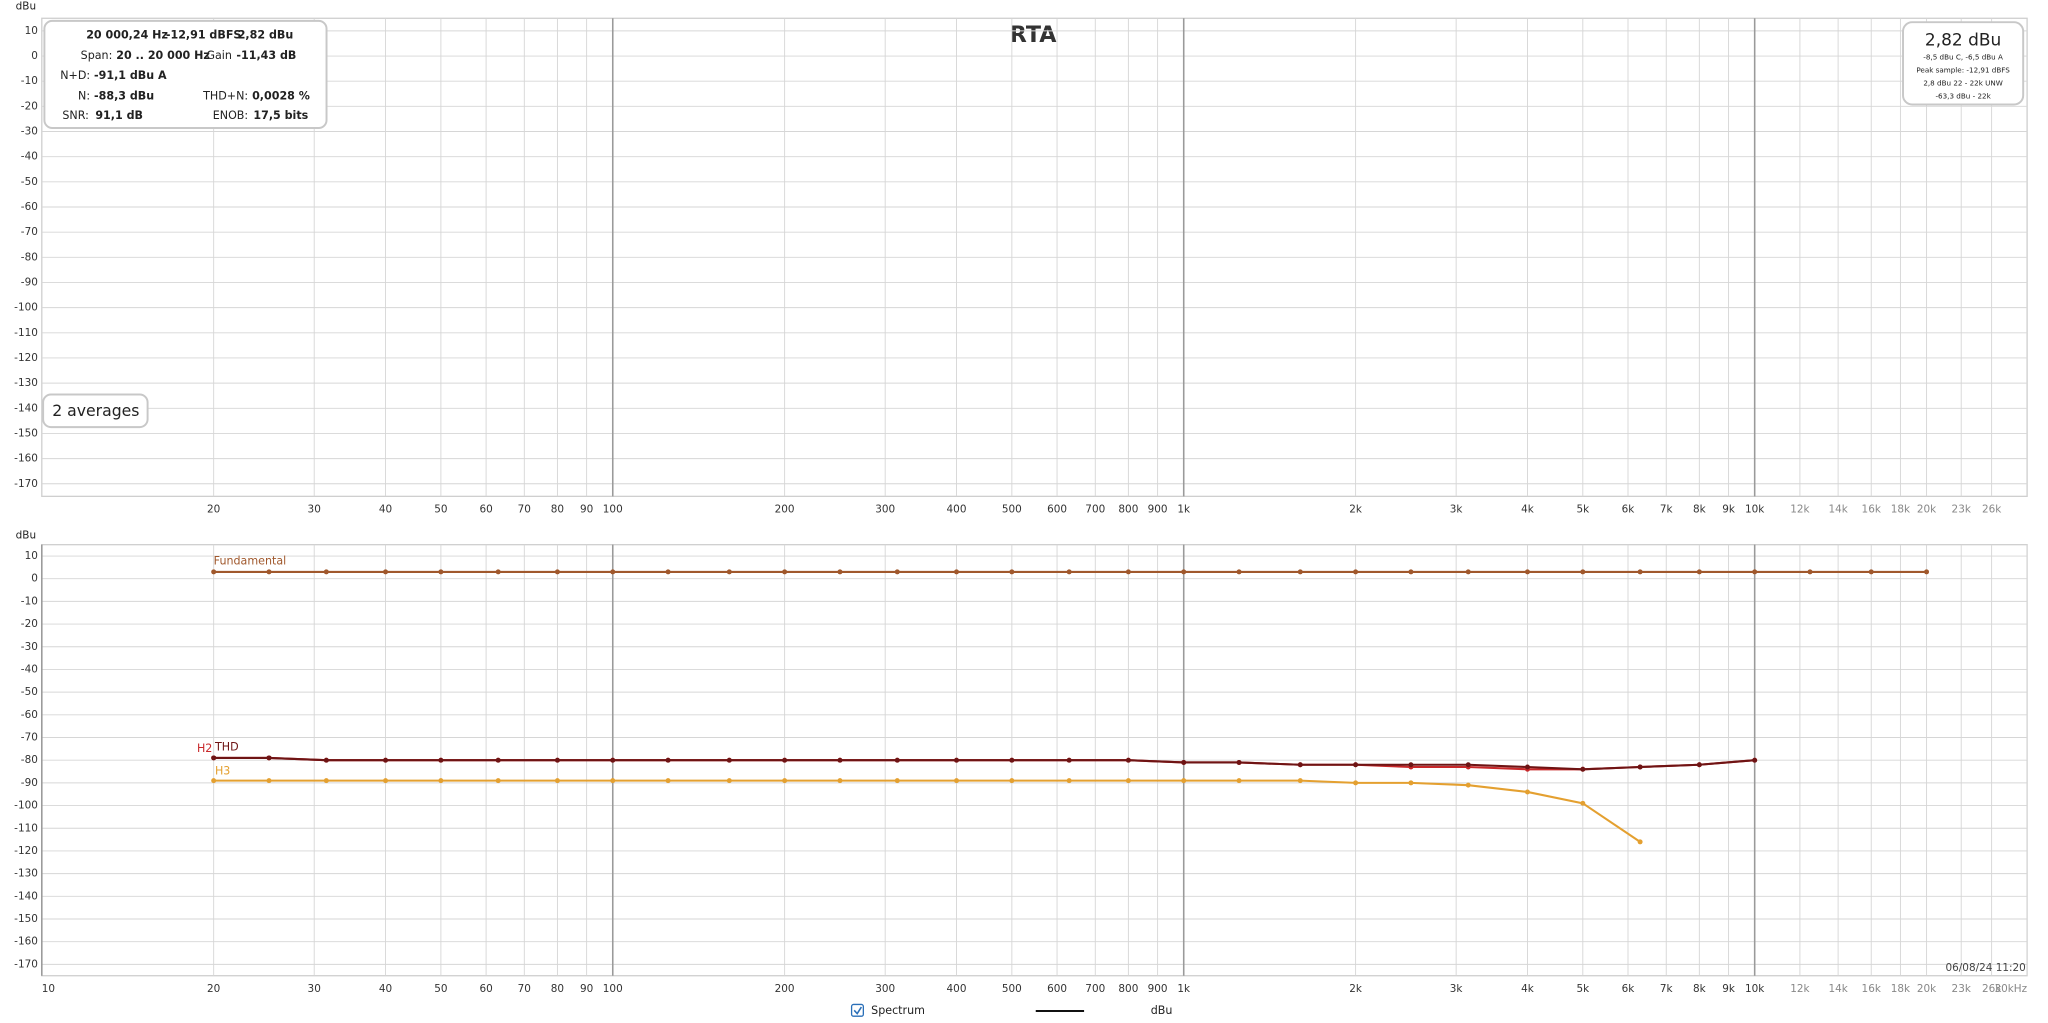 This screenshot has height=1023, width=2048. Describe the element at coordinates (29, 106) in the screenshot. I see `y-tick-label: -20` at that location.